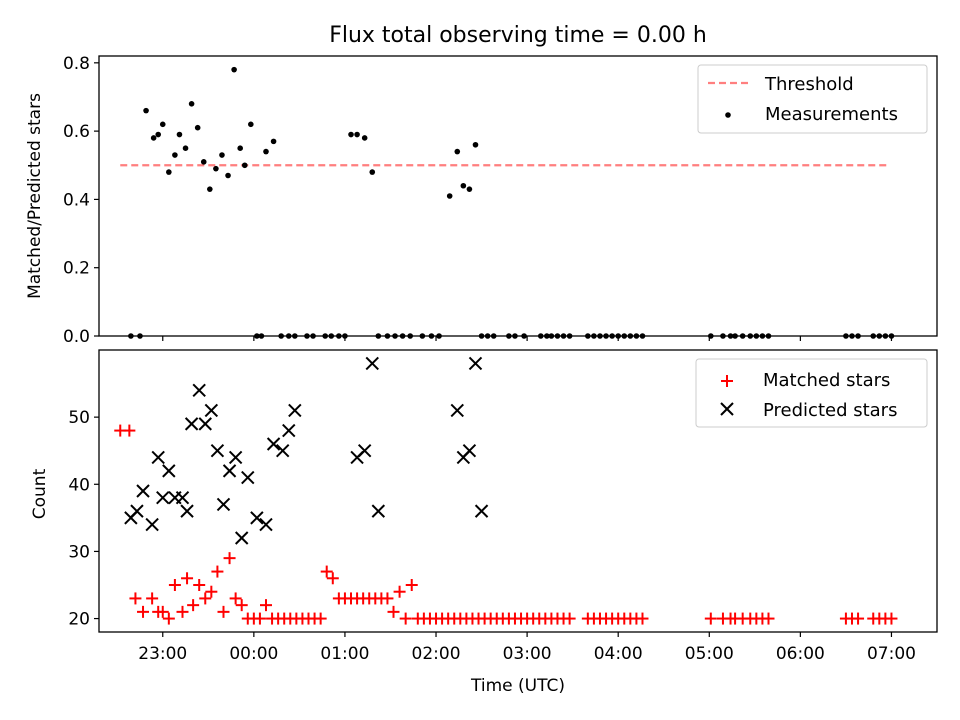 The width and height of the screenshot is (960, 720). I want to click on ratio-y-ticks: 0.0 0.2 0.4 0.6 0.8, so click(81, 200).